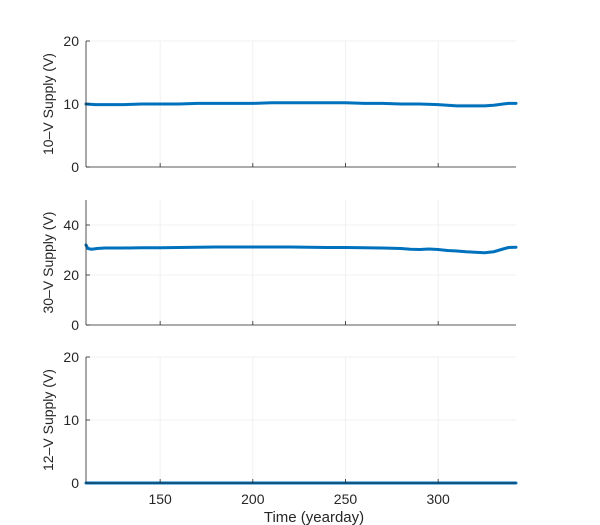 The width and height of the screenshot is (600, 525). Describe the element at coordinates (160, 499) in the screenshot. I see `x-tick-label: 150` at that location.